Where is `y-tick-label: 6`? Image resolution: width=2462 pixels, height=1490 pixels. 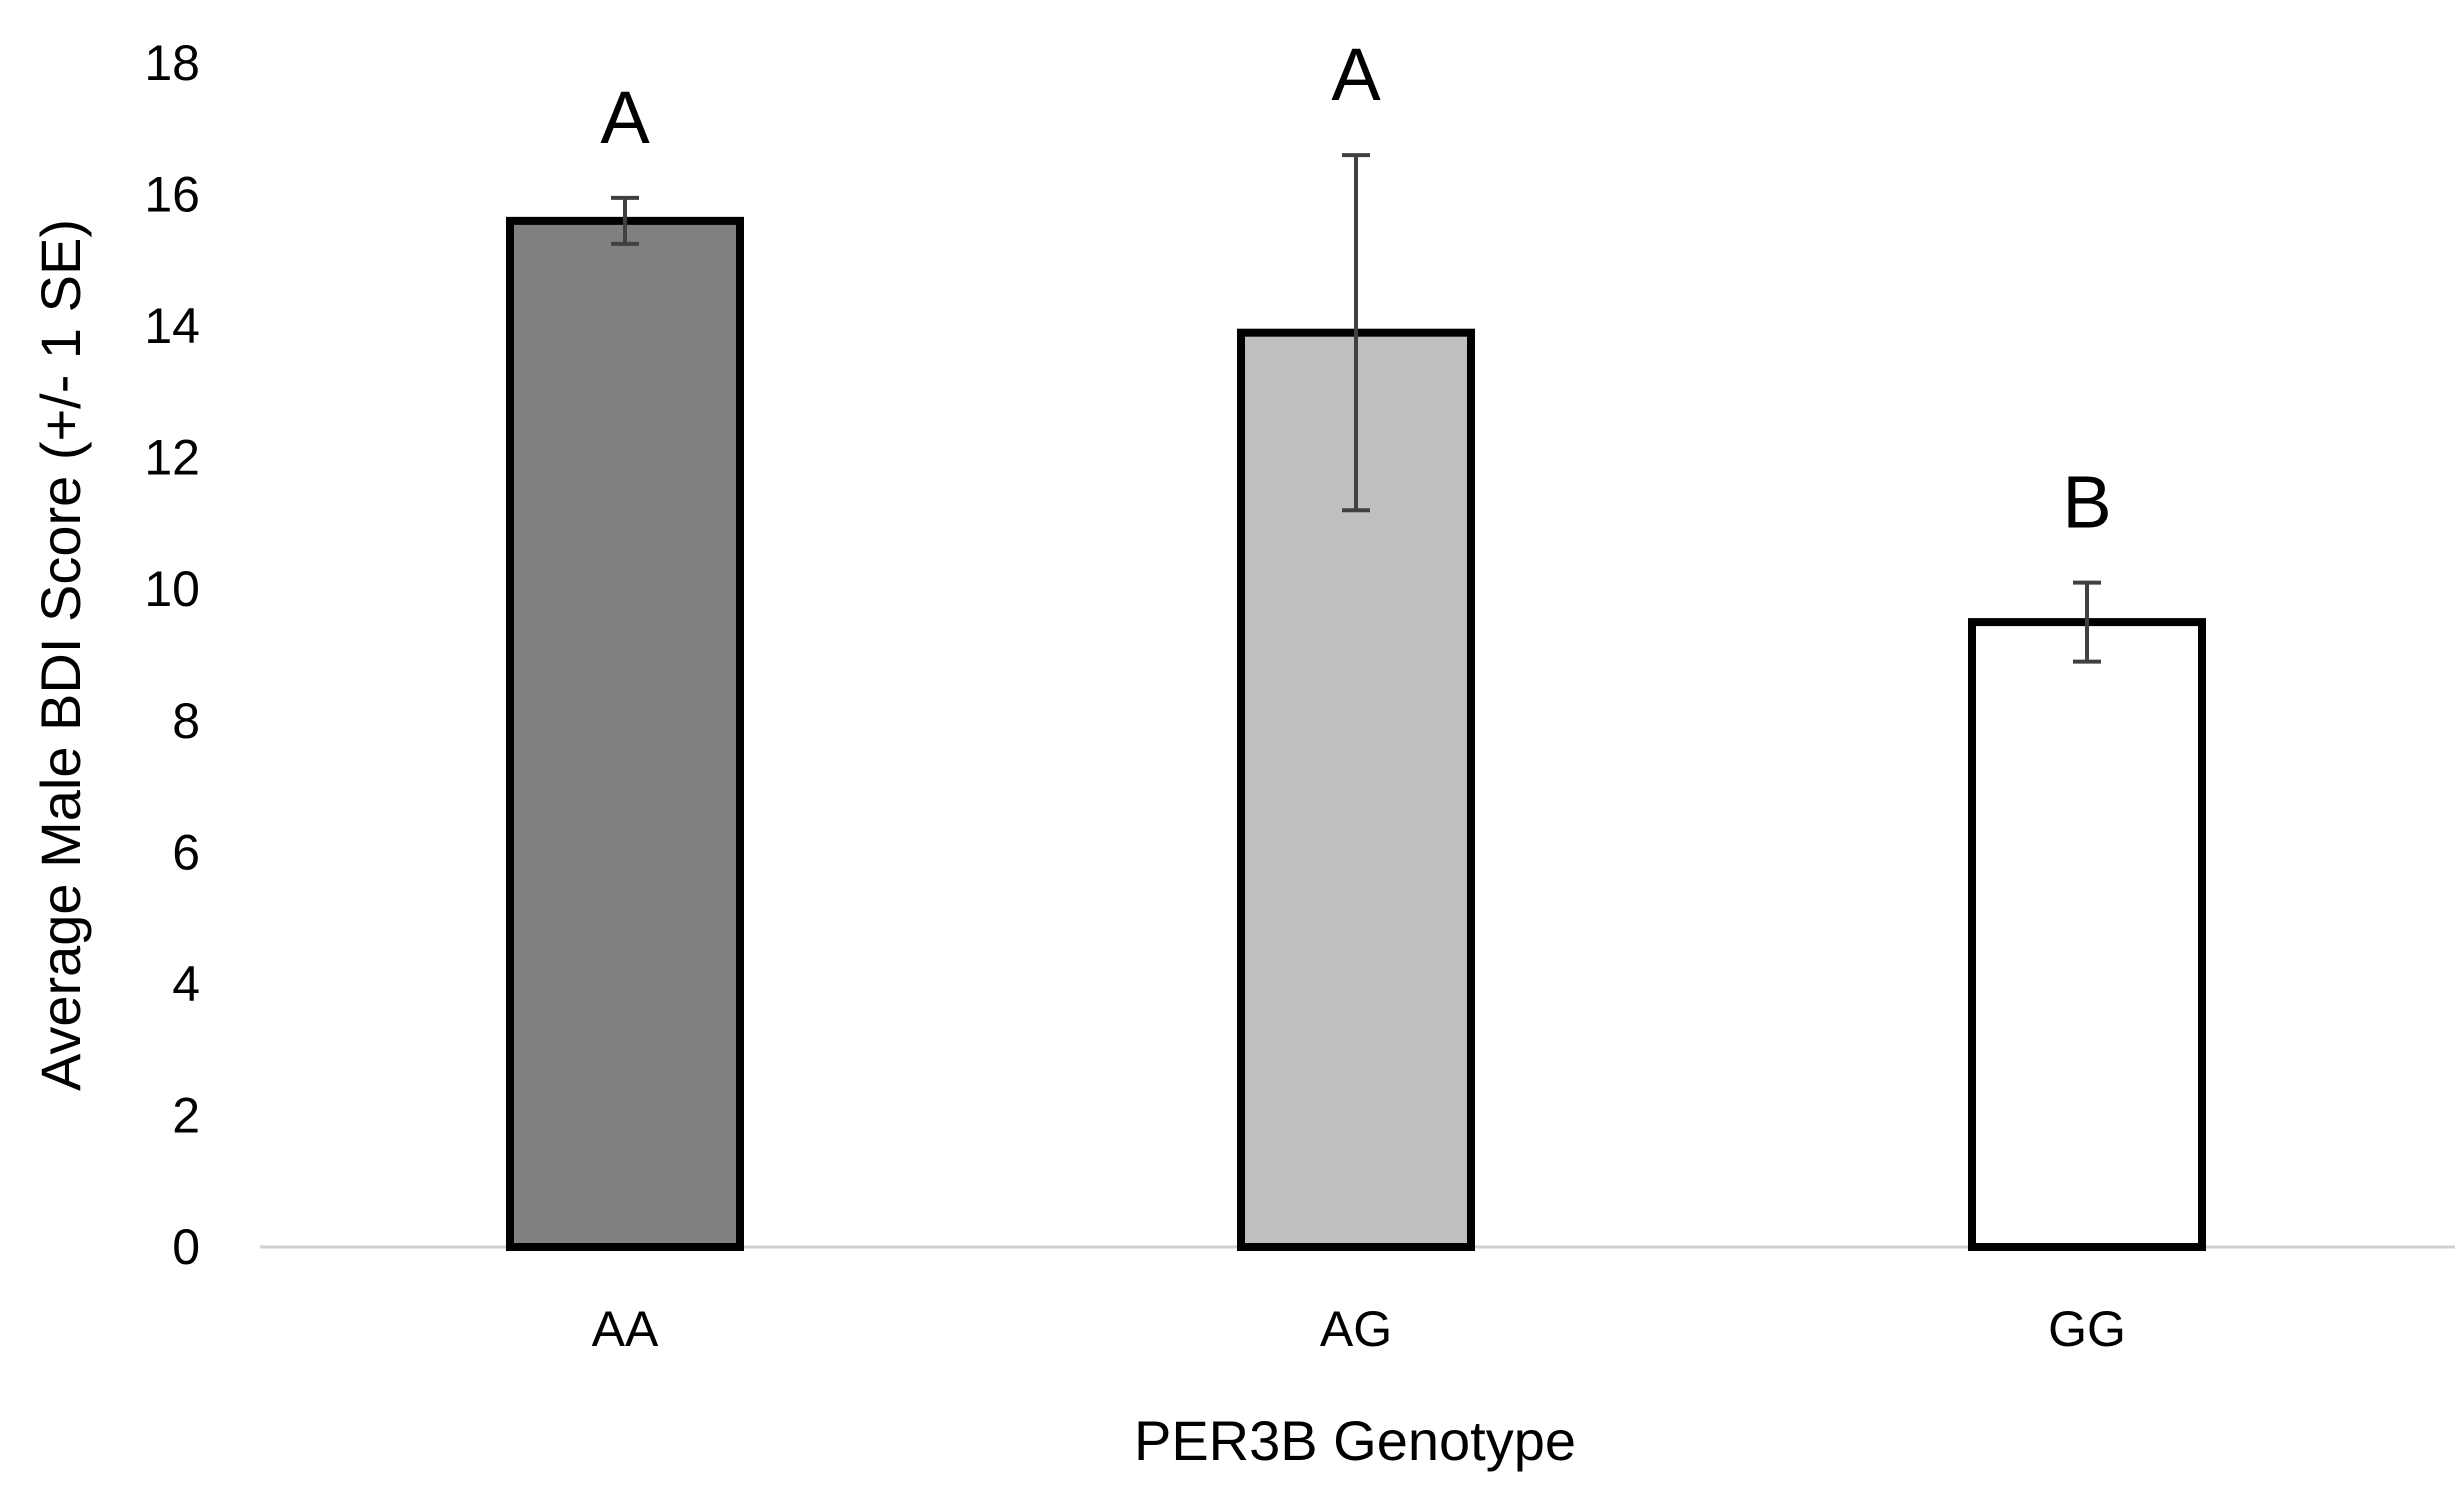
y-tick-label: 6 is located at coordinates (186, 852).